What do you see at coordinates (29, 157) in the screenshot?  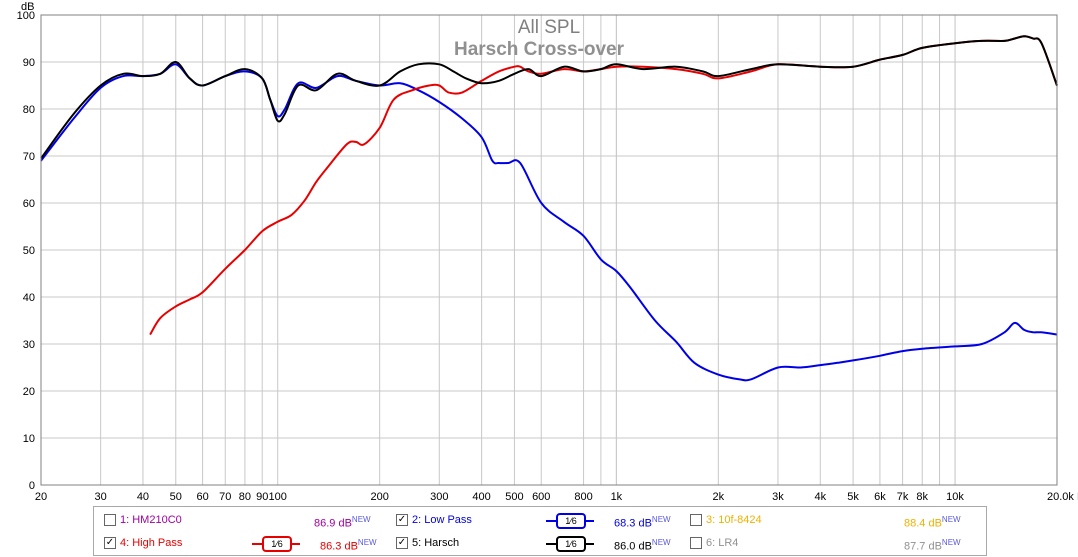 I see `y-tick-label: 70` at bounding box center [29, 157].